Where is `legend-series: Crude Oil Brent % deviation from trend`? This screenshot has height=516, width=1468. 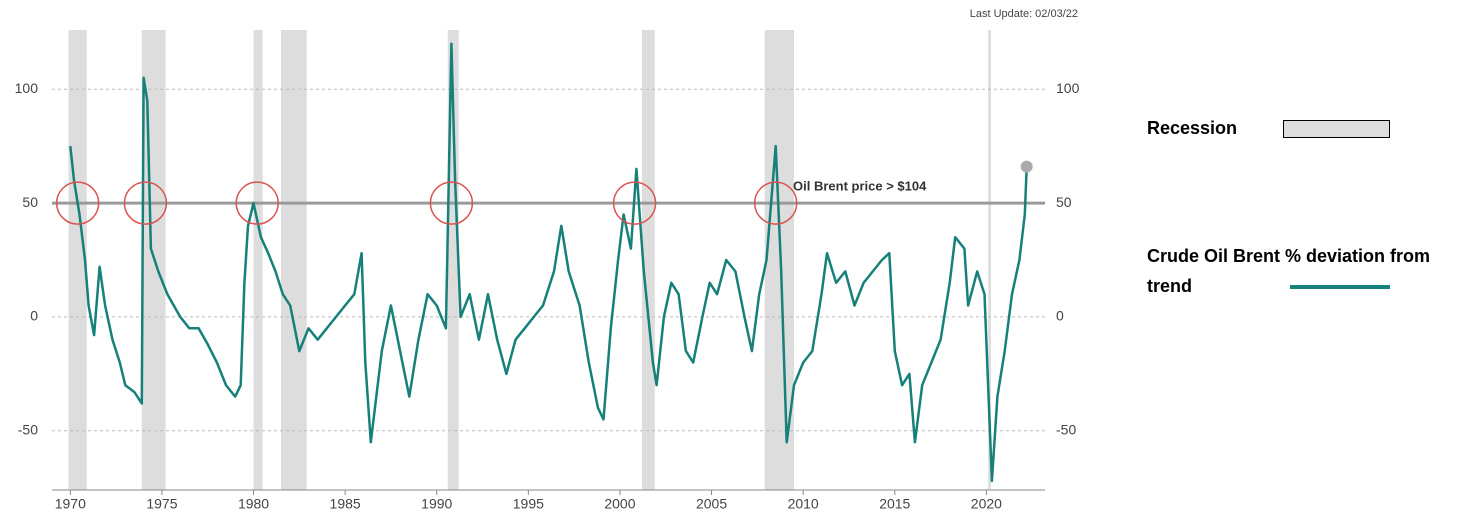 legend-series: Crude Oil Brent % deviation from trend is located at coordinates (1289, 271).